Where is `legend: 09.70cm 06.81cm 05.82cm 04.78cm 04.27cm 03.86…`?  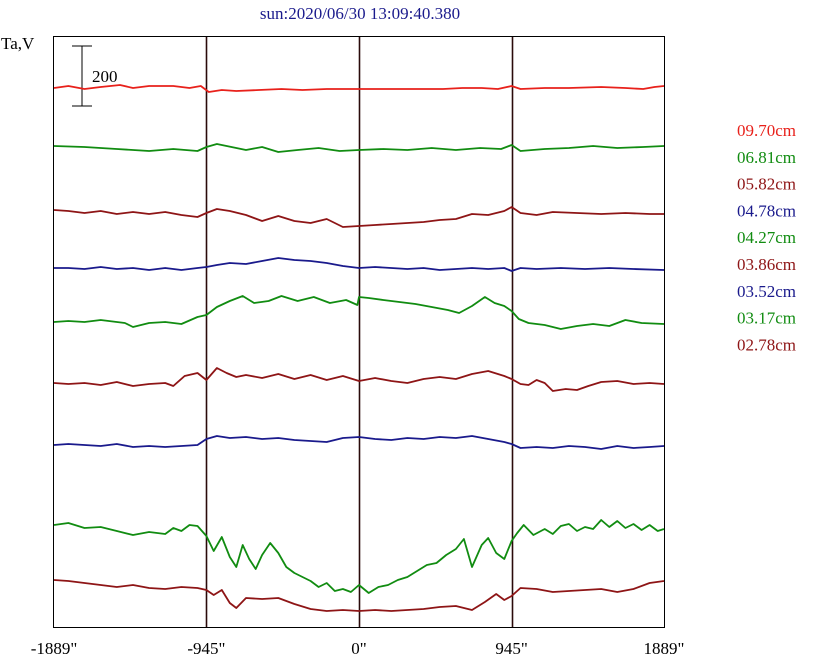 legend: 09.70cm 06.81cm 05.82cm 04.78cm 04.27cm 03.86… is located at coordinates (766, 237).